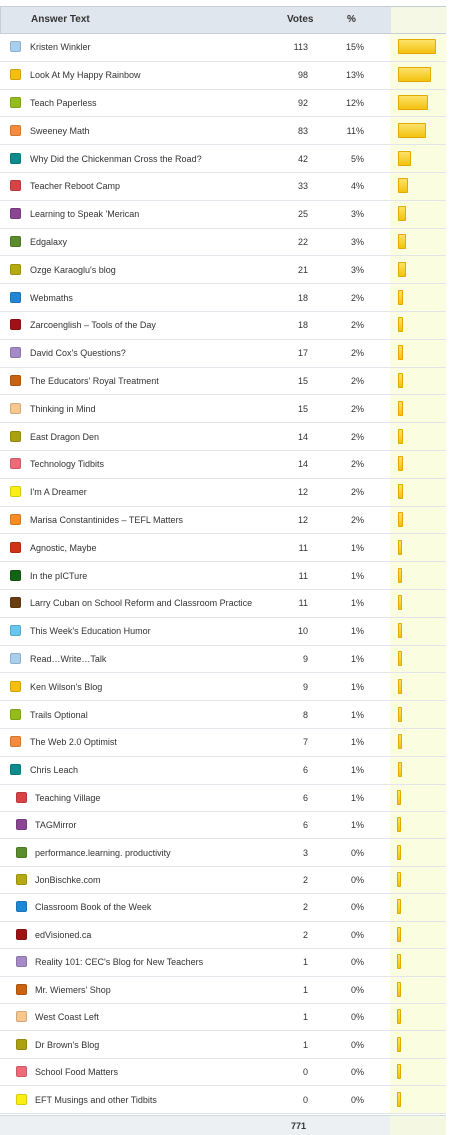  What do you see at coordinates (302, 269) in the screenshot?
I see `vote-count: 21` at bounding box center [302, 269].